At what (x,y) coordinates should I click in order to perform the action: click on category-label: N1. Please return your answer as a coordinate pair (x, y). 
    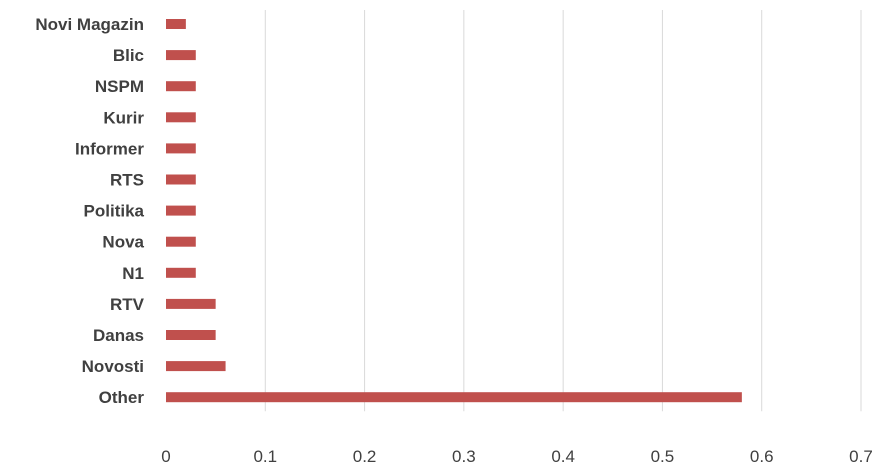
    Looking at the image, I should click on (133, 273).